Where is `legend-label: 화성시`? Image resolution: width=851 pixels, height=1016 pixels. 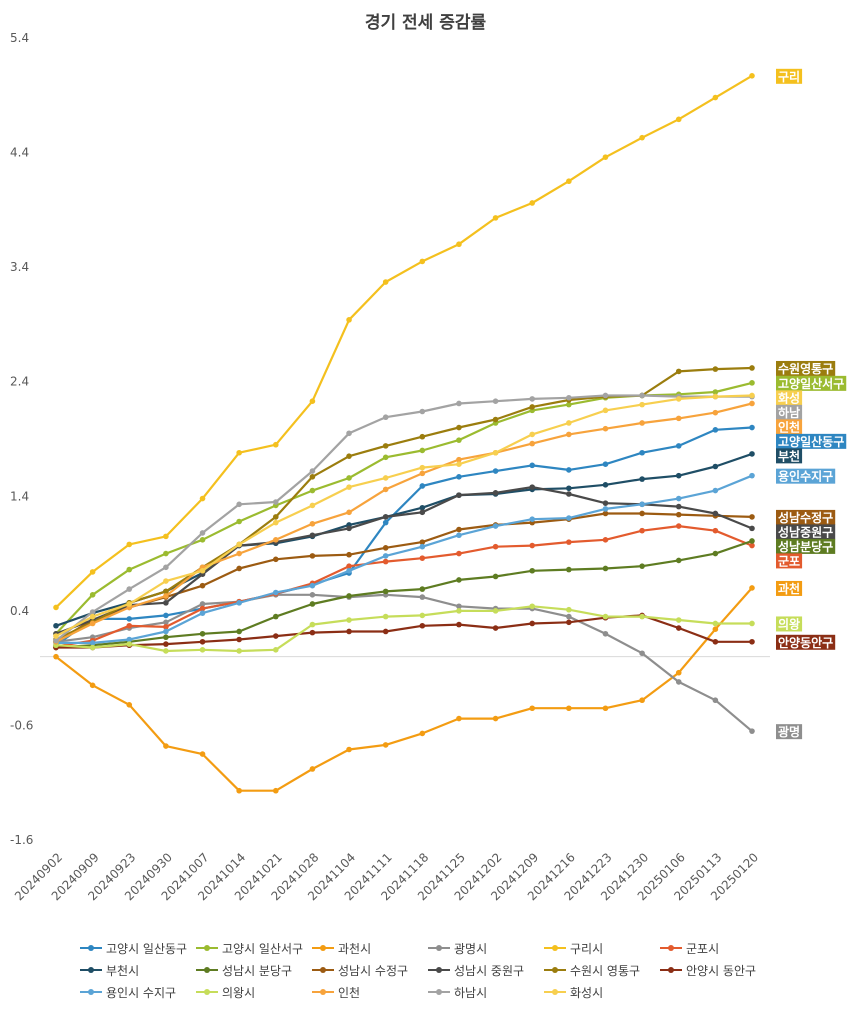
legend-label: 화성시 is located at coordinates (587, 992).